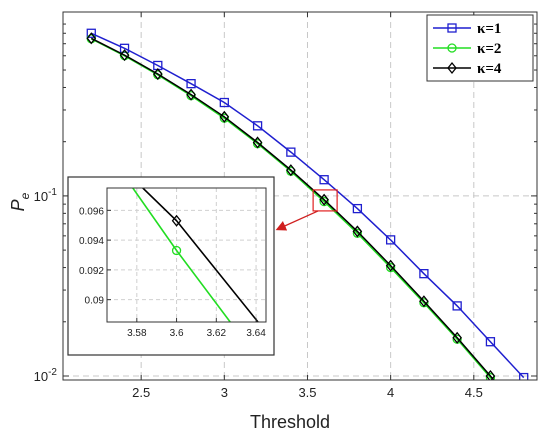 This screenshot has width=550, height=437. Describe the element at coordinates (177, 333) in the screenshot. I see `inset-x-tick-label: 3.6` at that location.